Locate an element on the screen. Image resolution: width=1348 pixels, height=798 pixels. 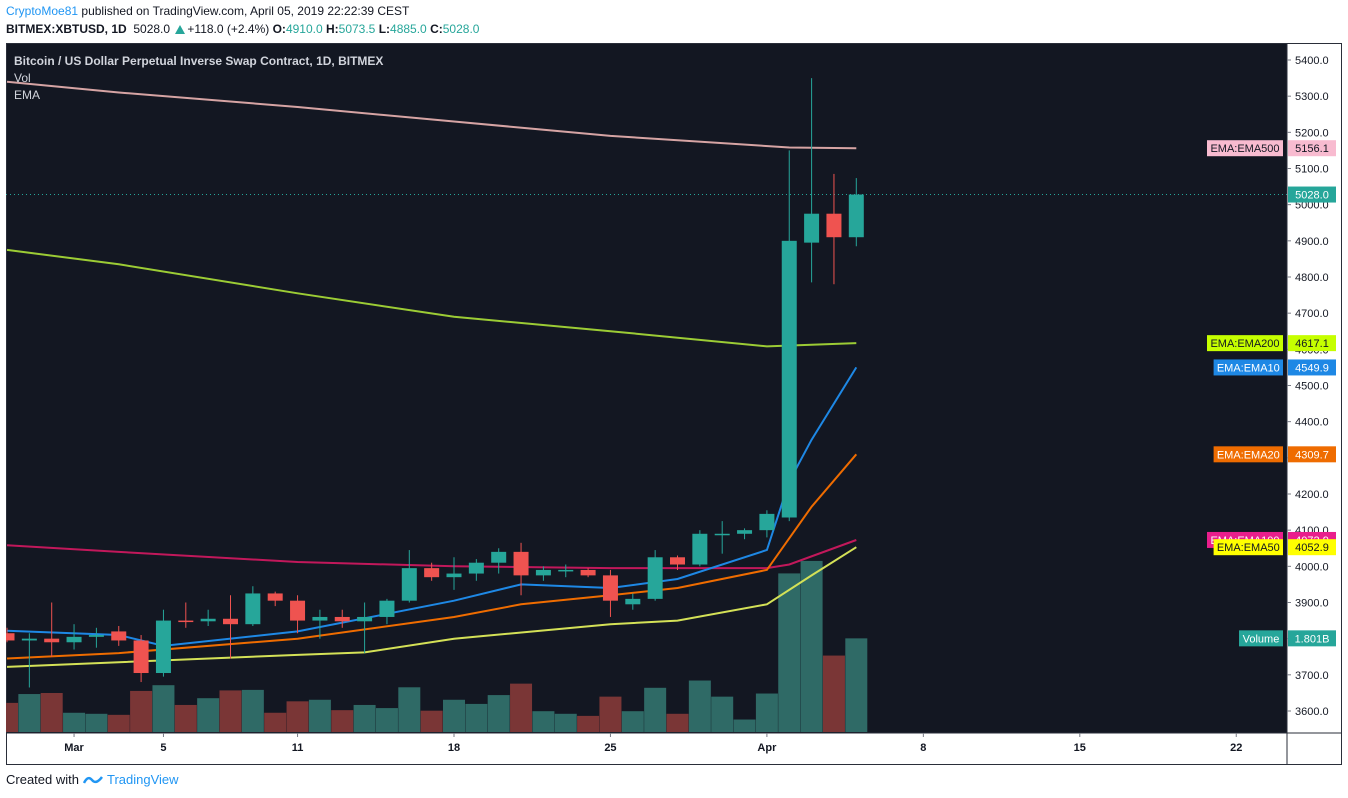
x-tick-label: 18 is located at coordinates (454, 748).